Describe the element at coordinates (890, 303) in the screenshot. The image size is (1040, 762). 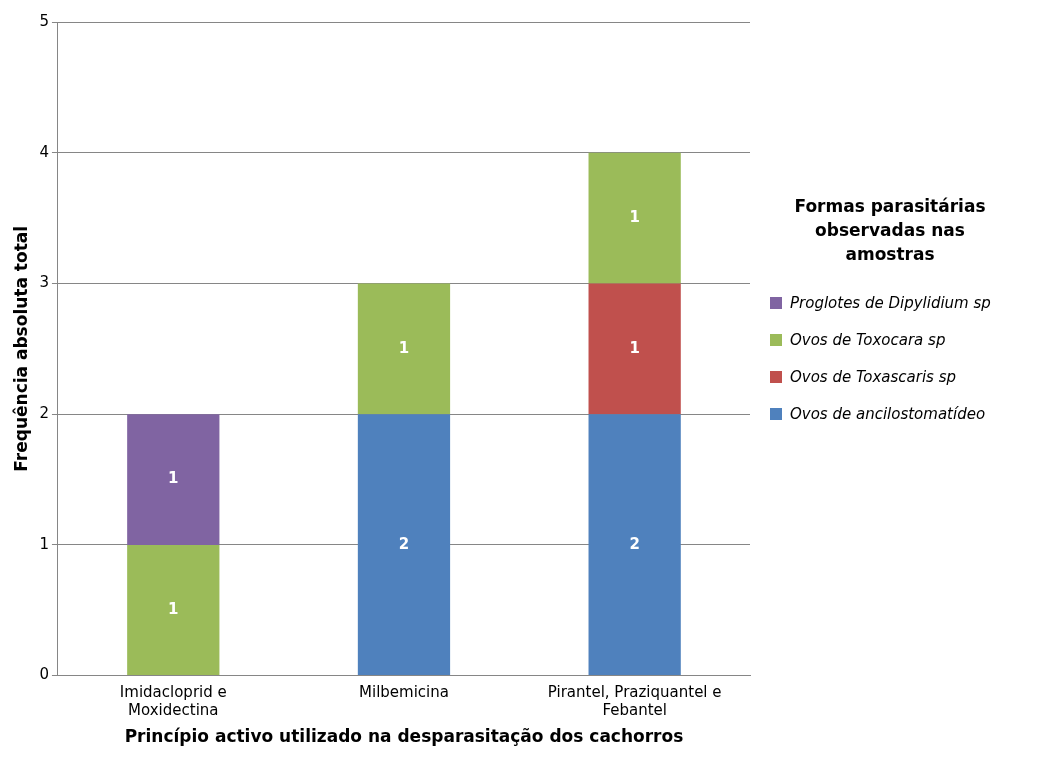
I see `legend-label: Proglotes de Dipylidium sp` at that location.